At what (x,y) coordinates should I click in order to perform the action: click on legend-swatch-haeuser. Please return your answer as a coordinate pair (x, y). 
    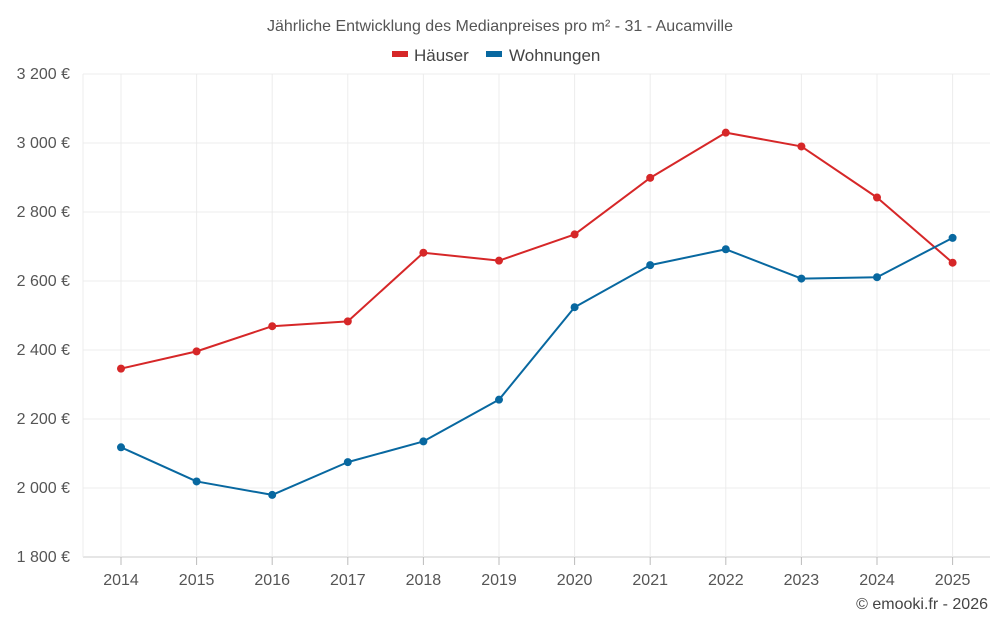
    Looking at the image, I should click on (400, 54).